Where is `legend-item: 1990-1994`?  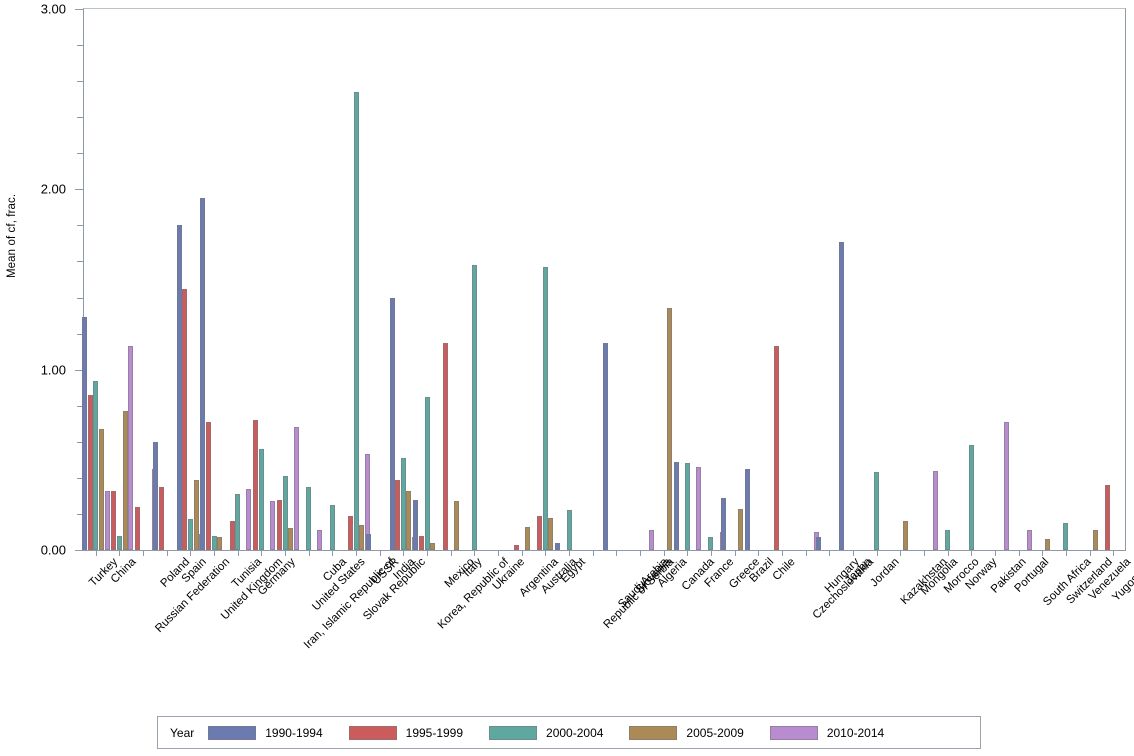 legend-item: 1990-1994 is located at coordinates (265, 732).